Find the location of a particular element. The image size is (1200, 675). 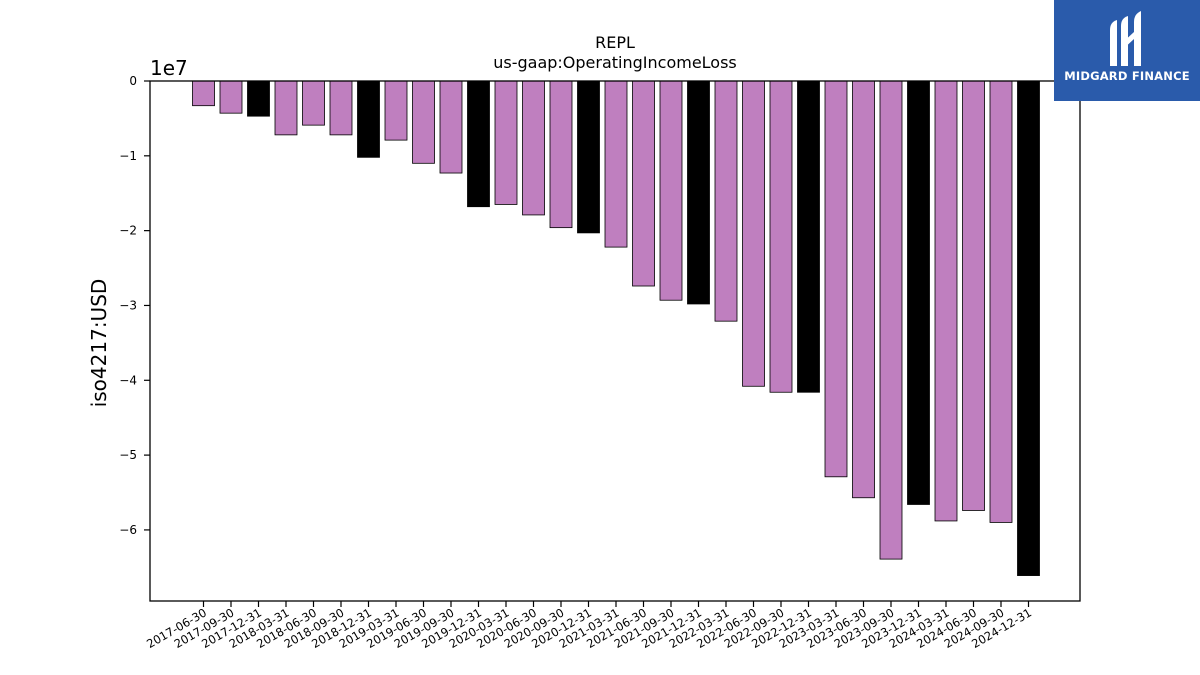

y-tick-label: −3 is located at coordinates (128, 305).